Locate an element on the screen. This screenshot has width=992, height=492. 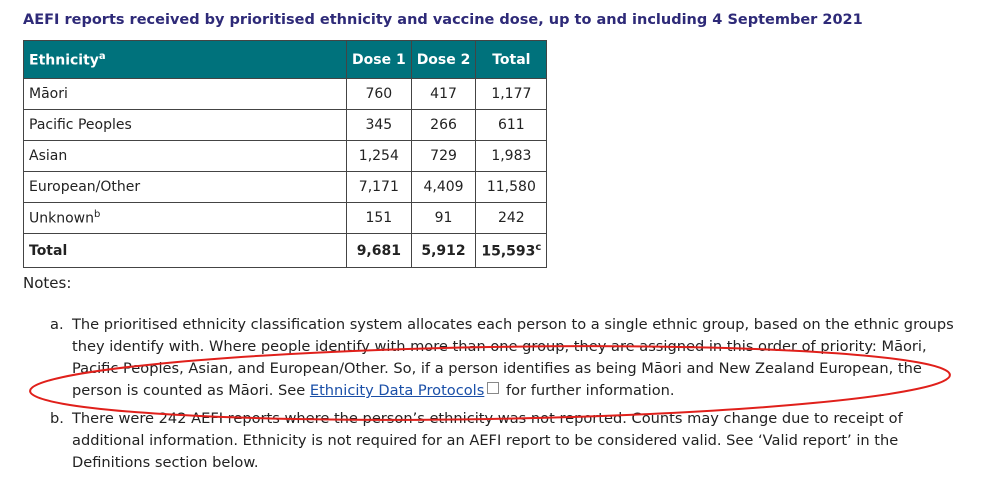
cell-text: 417 is located at coordinates (443, 94).